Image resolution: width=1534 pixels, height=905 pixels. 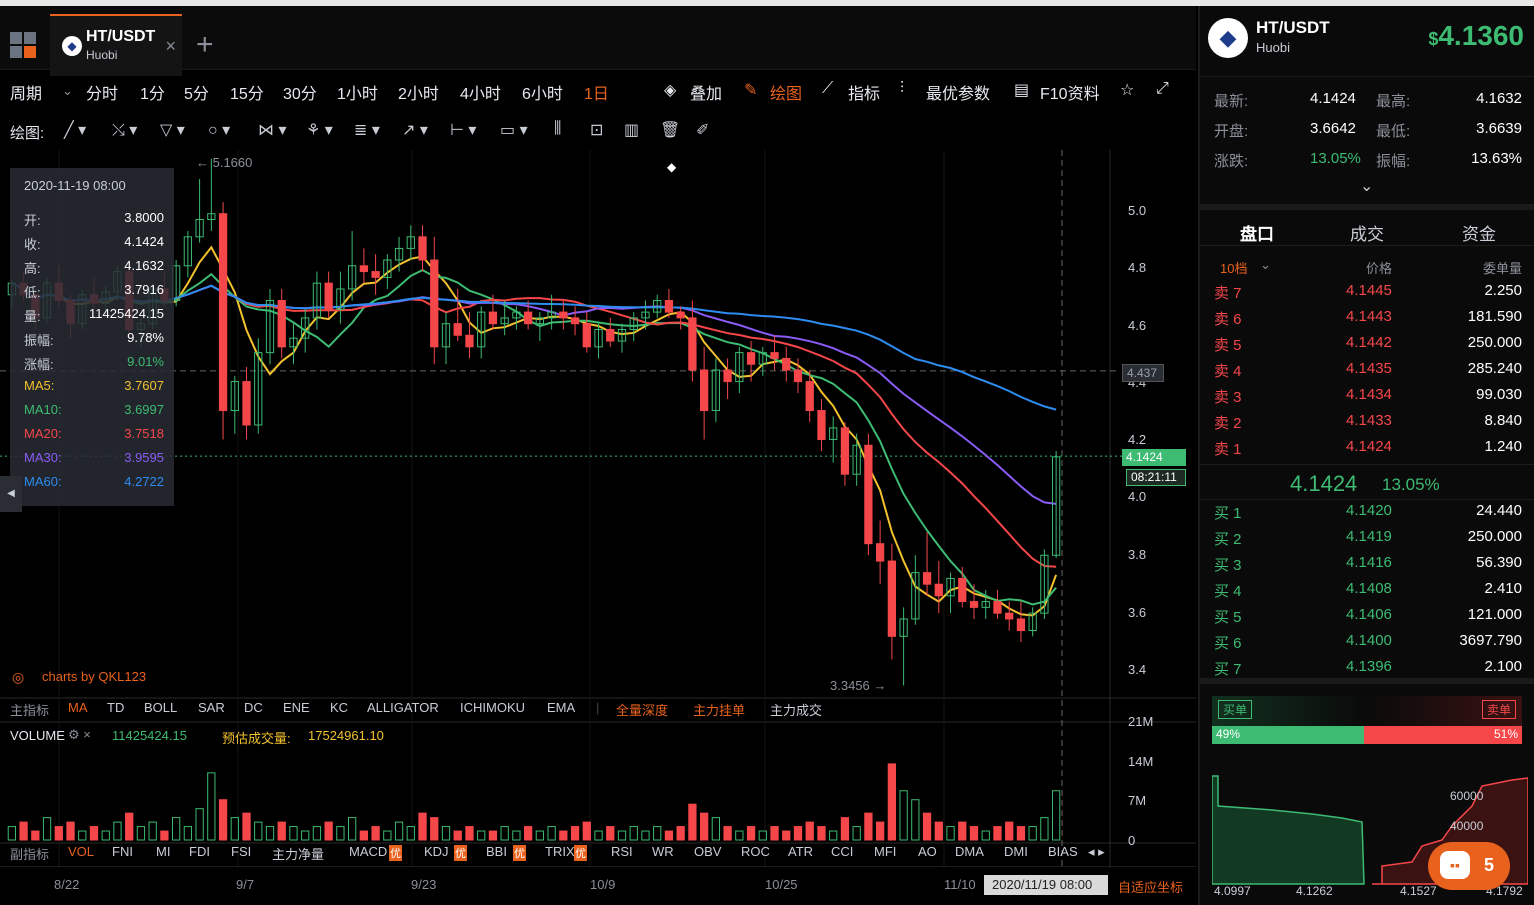 I want to click on sub-indicator-18: DMA, so click(x=969, y=851).